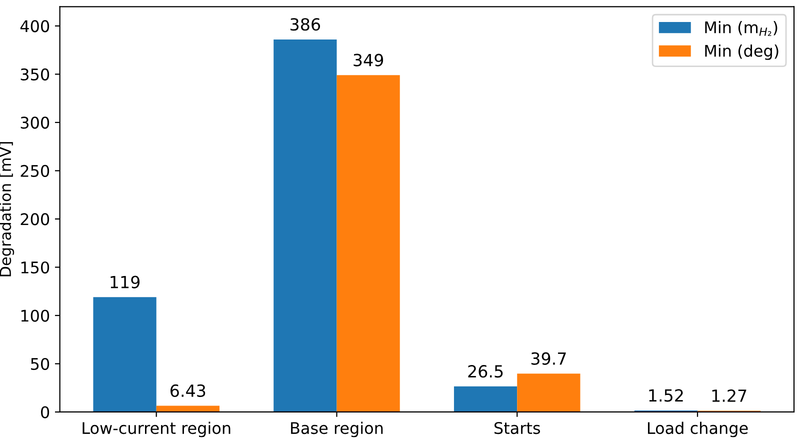  What do you see at coordinates (35, 26) in the screenshot?
I see `y-tick-label: 400` at bounding box center [35, 26].